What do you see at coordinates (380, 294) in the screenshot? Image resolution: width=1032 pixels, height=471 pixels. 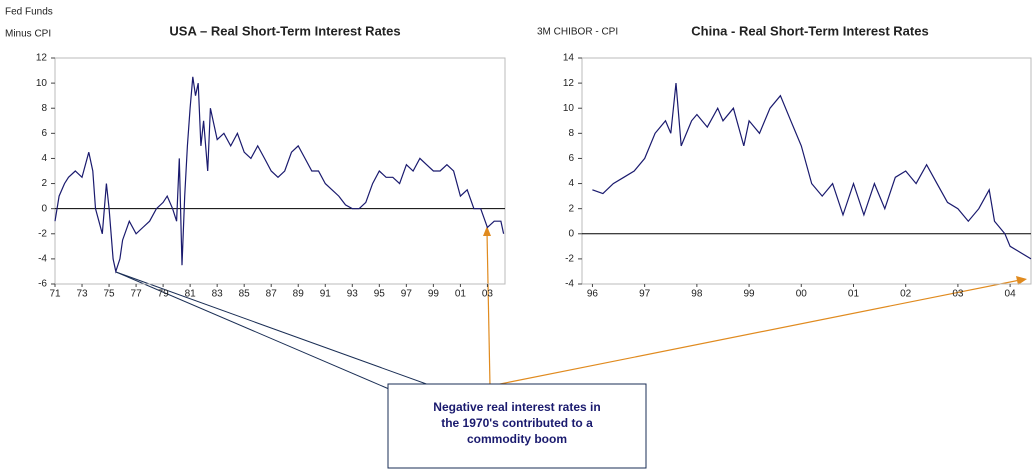 I see `x-tick-label: 95` at bounding box center [380, 294].